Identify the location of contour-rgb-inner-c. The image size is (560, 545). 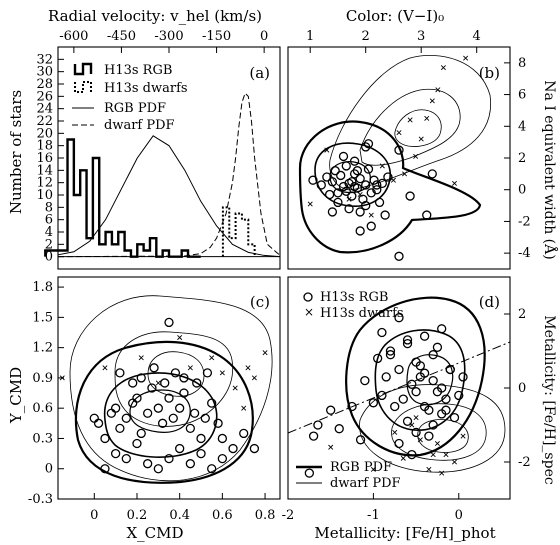
(160, 411).